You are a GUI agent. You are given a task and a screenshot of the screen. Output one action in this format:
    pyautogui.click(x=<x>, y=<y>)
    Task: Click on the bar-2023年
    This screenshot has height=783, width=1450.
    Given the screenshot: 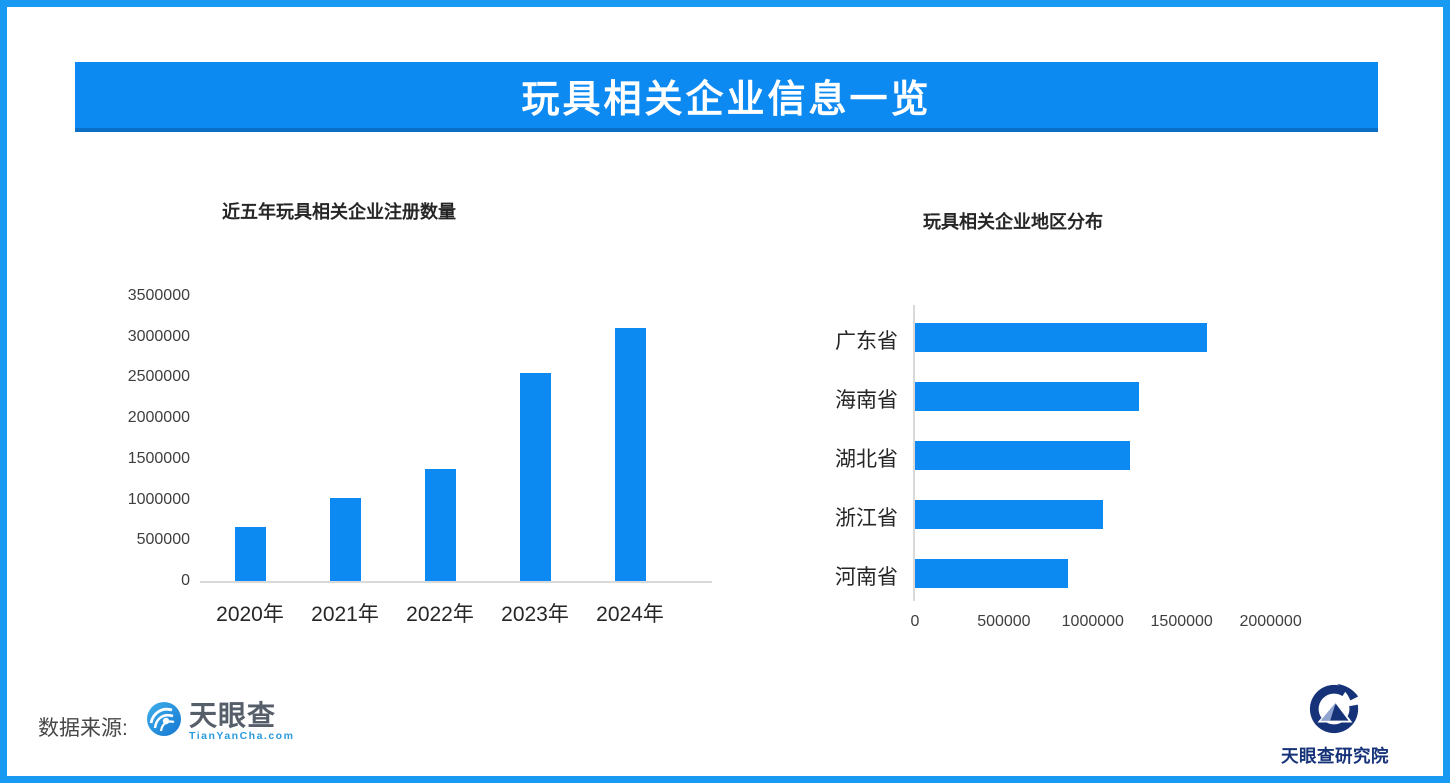 What is the action you would take?
    pyautogui.click(x=535, y=477)
    